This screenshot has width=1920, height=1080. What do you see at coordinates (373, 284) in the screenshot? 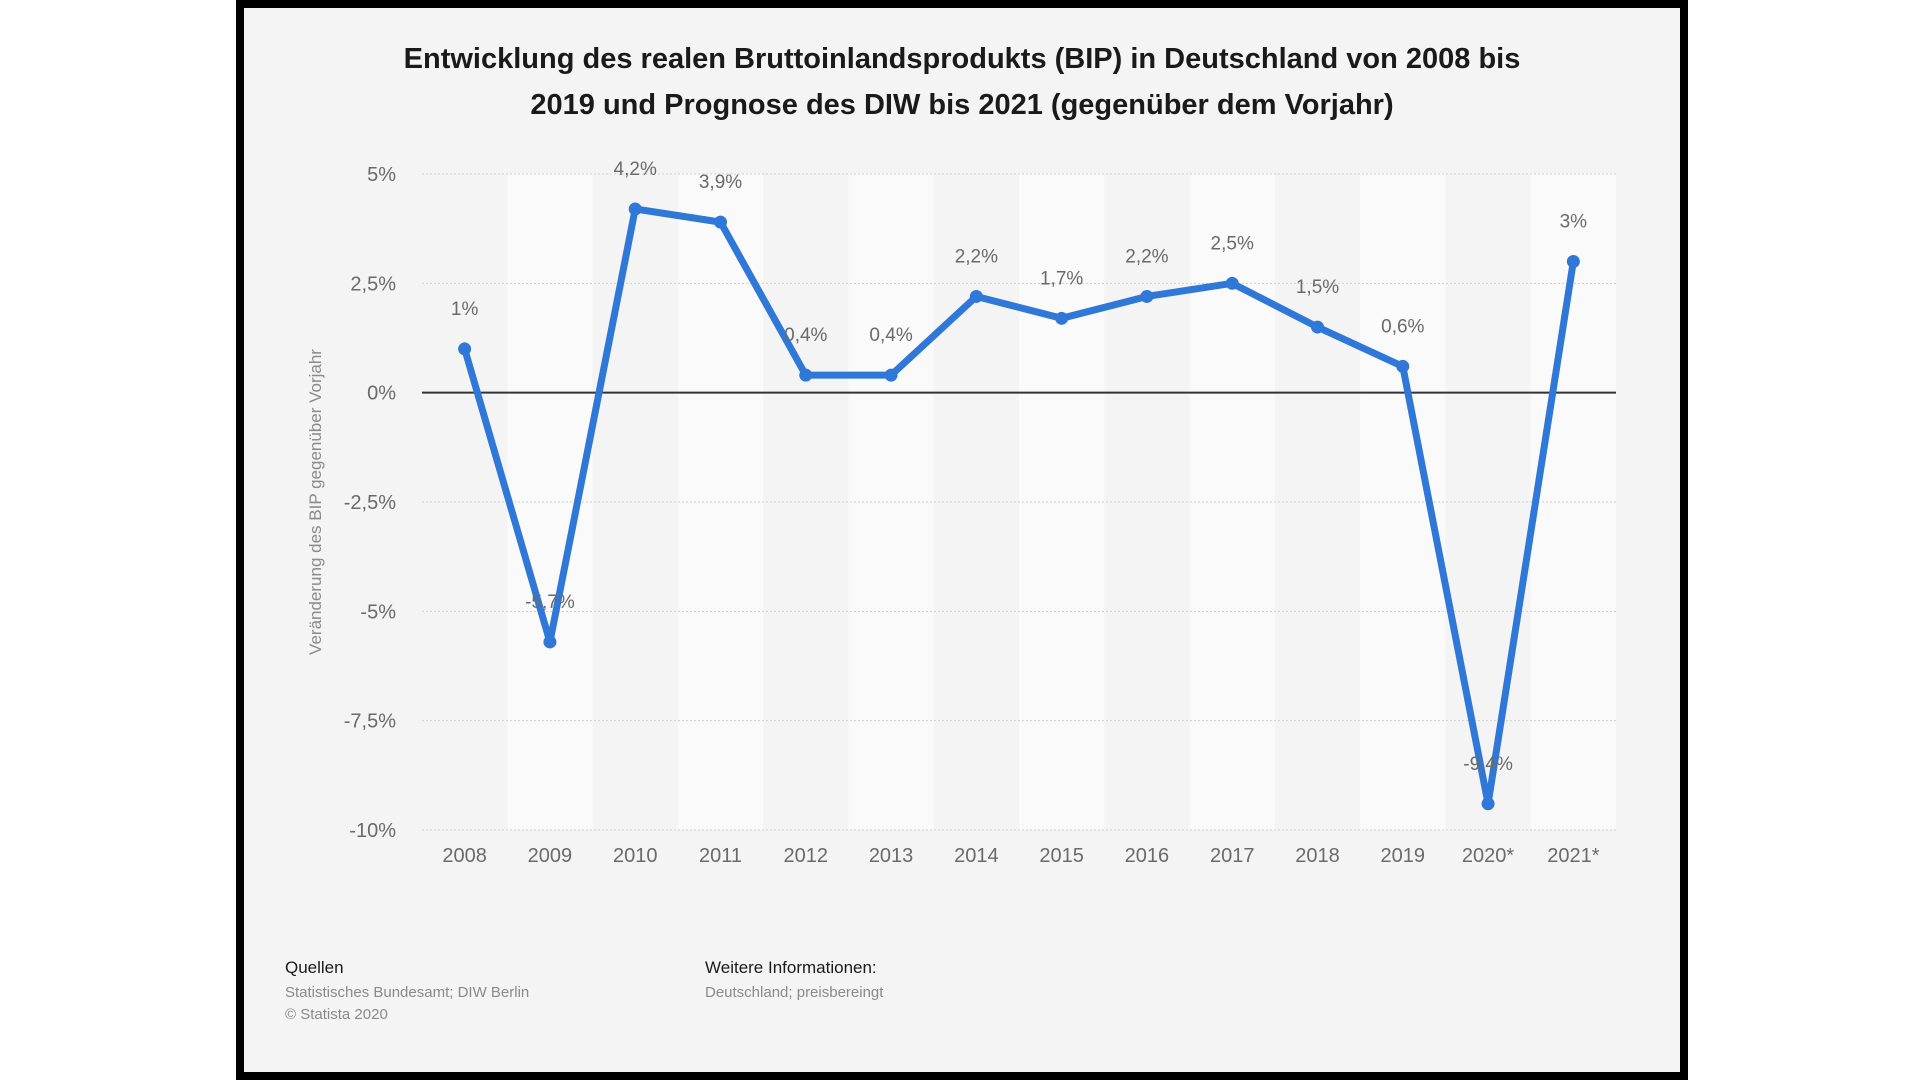
I see `y-tick-label: 2,5%` at bounding box center [373, 284].